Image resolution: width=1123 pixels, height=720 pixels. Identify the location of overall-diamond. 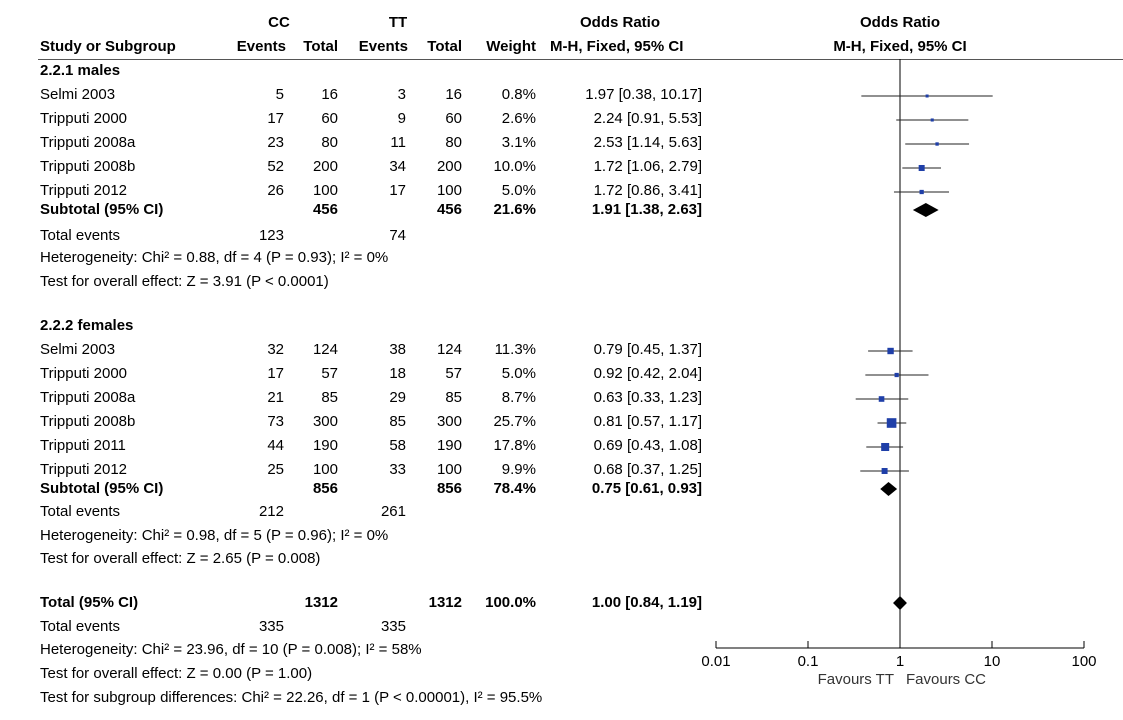
(900, 603).